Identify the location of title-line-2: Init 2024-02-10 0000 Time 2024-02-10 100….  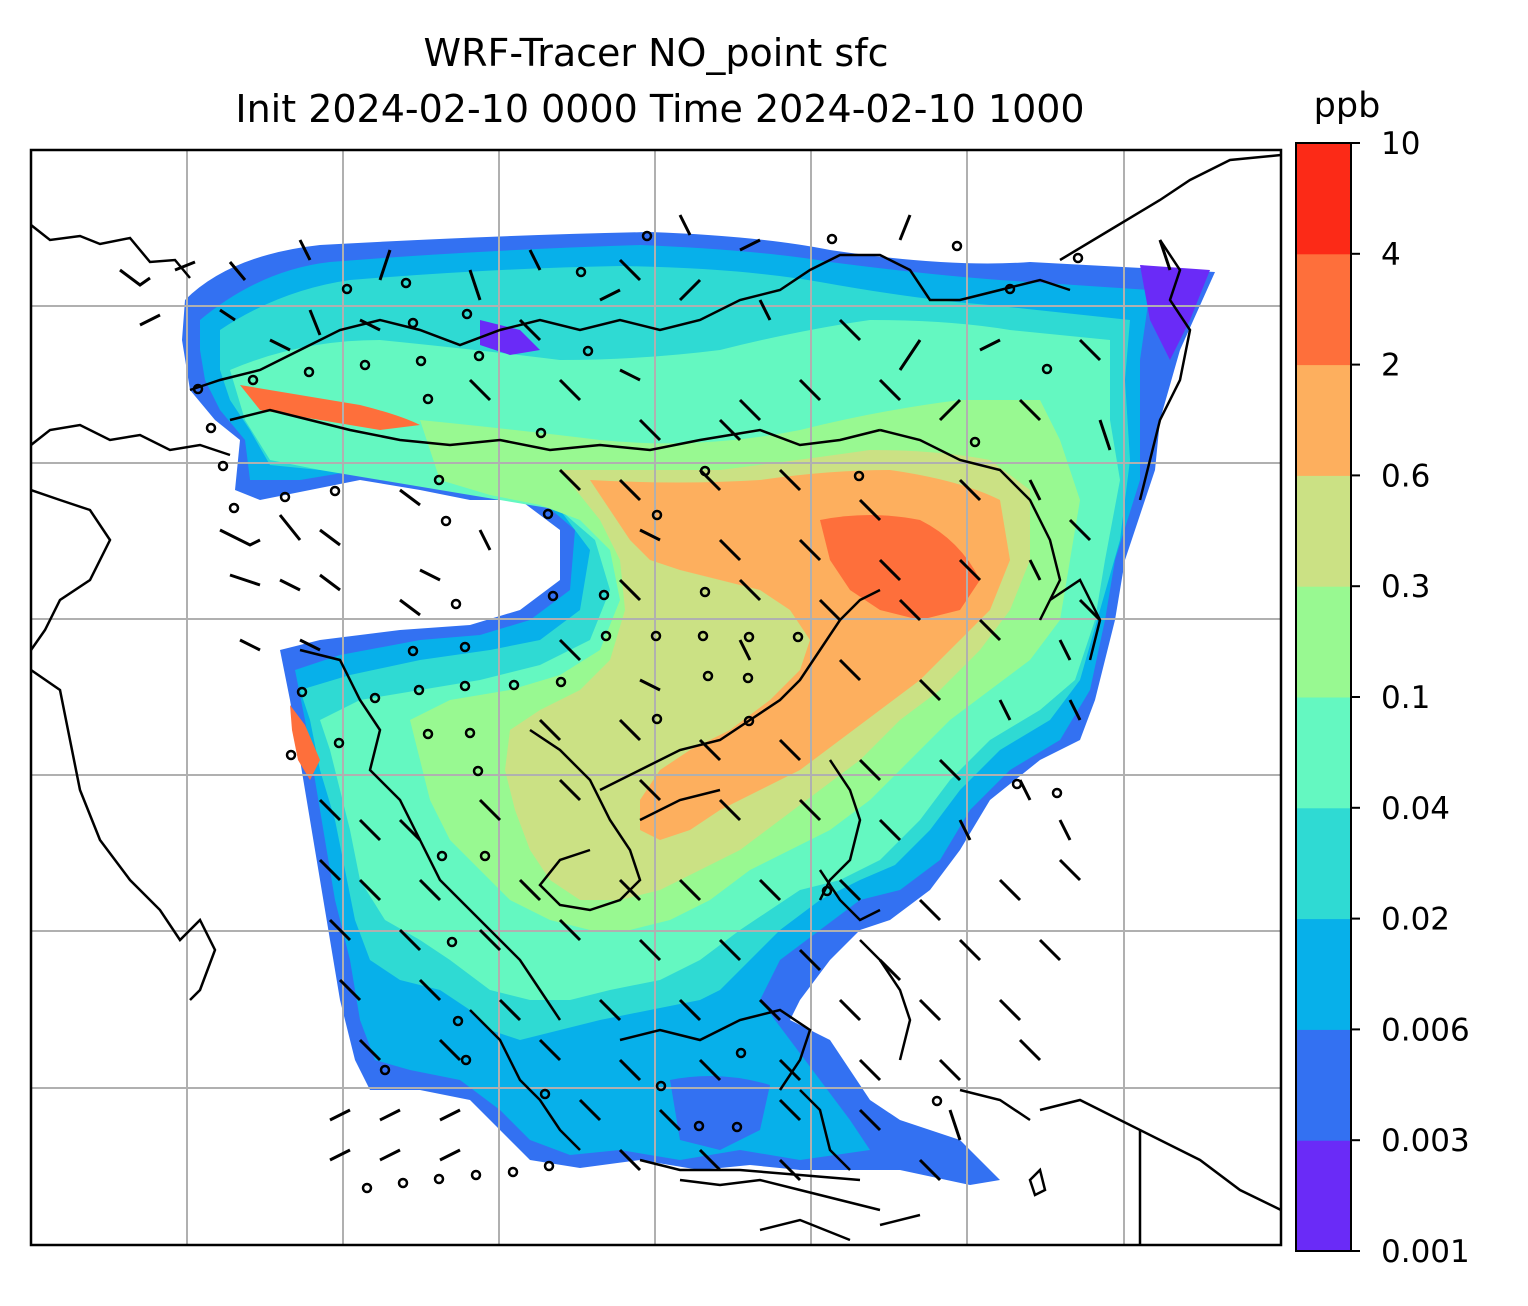
(659, 109).